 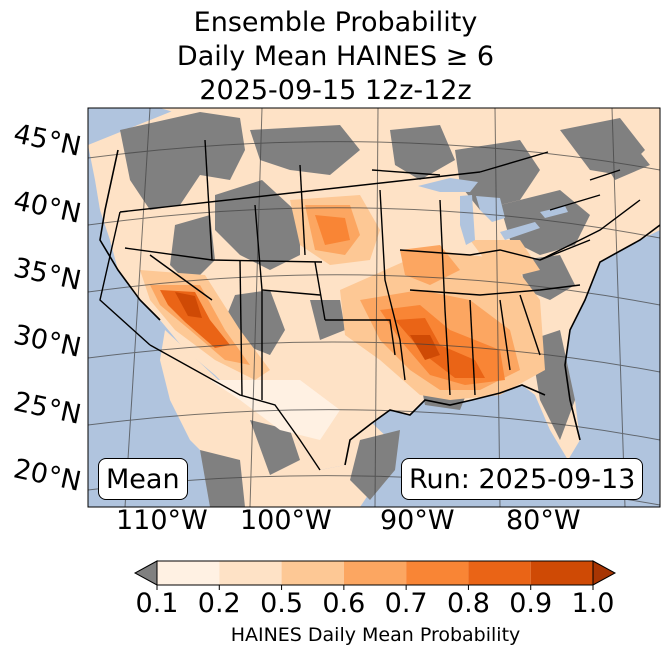 I want to click on lon-label-80: 80°W, so click(x=543, y=520).